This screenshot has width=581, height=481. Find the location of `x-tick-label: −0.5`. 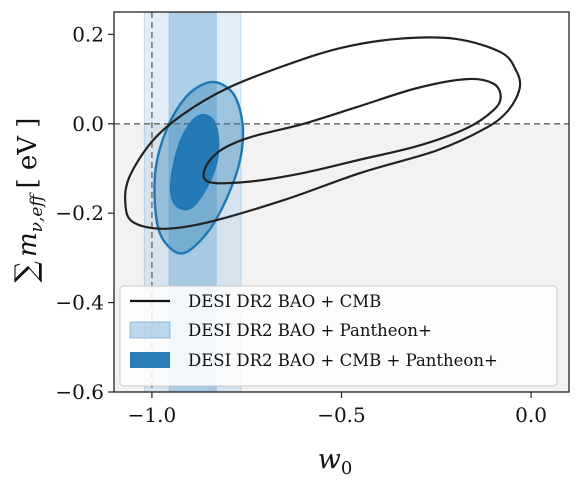

x-tick-label: −0.5 is located at coordinates (341, 415).